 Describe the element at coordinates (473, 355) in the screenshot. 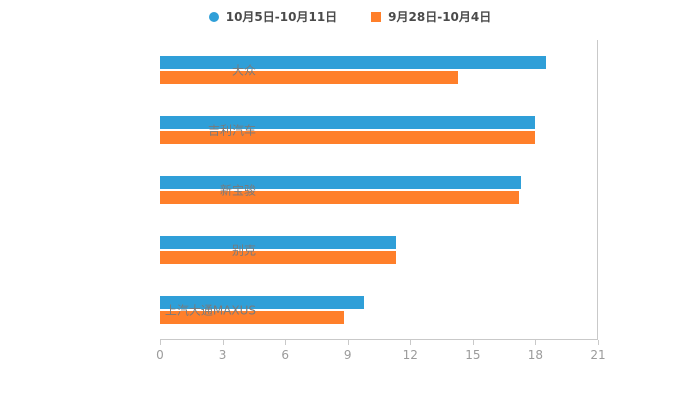

I see `x-axis-tick-label: 15` at that location.